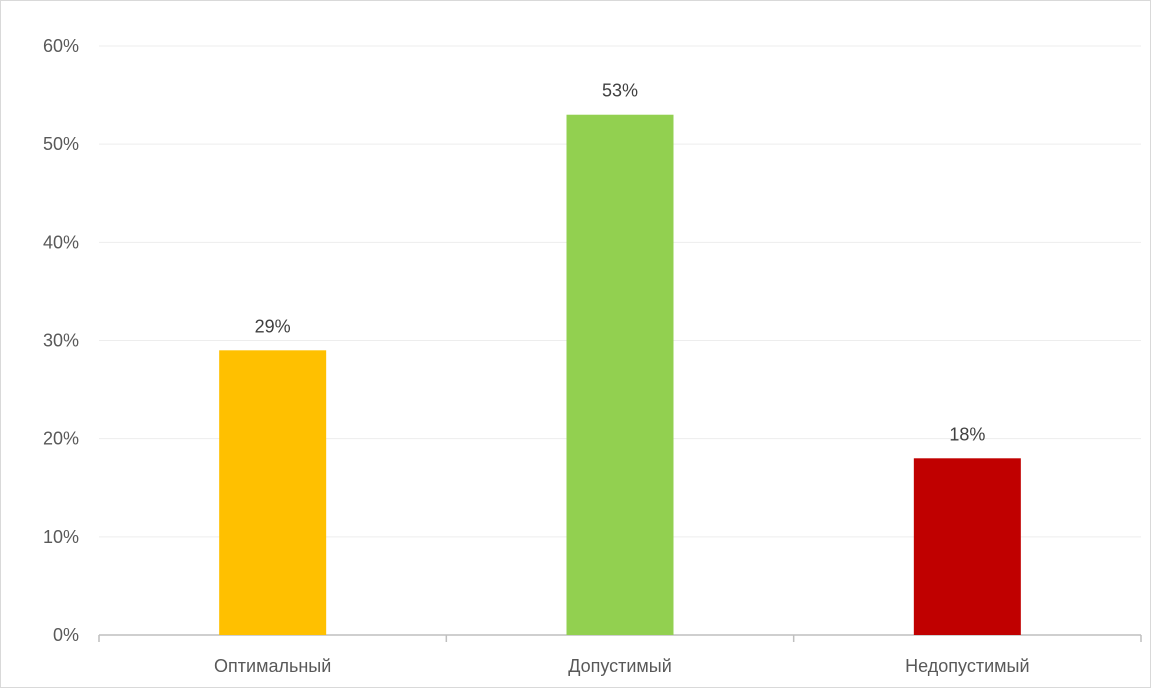  What do you see at coordinates (620, 91) in the screenshot?
I see `data-label: 53%` at bounding box center [620, 91].